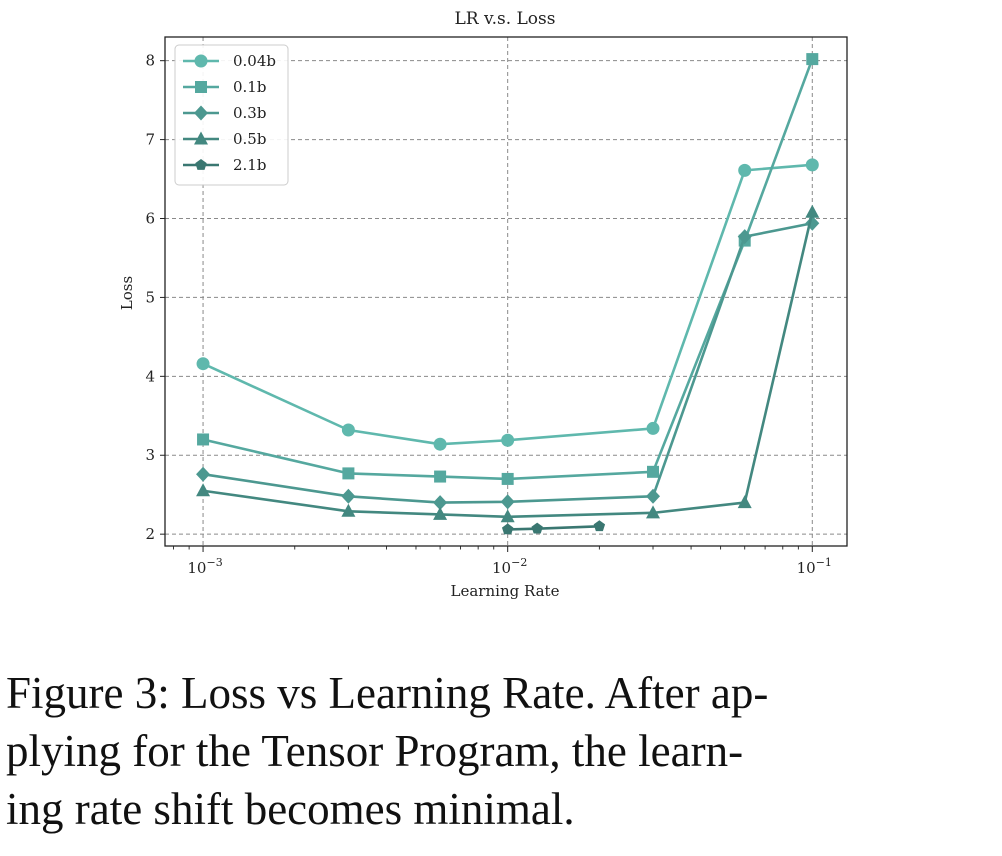 This screenshot has height=856, width=1002. I want to click on legend-label-0.04b: 0.04b, so click(254, 61).